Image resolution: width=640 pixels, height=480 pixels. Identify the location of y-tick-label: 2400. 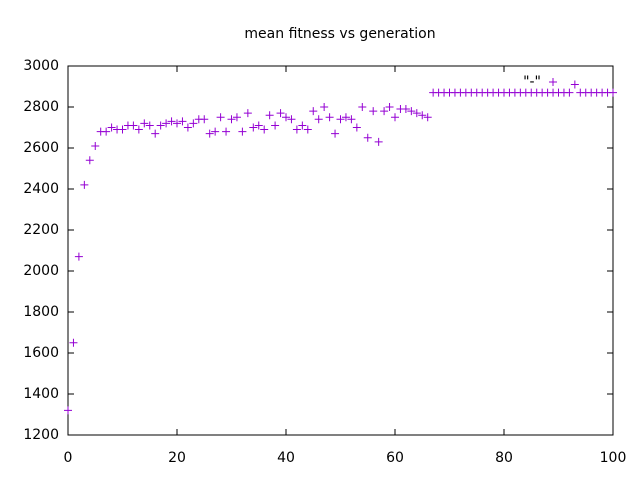
(41, 189).